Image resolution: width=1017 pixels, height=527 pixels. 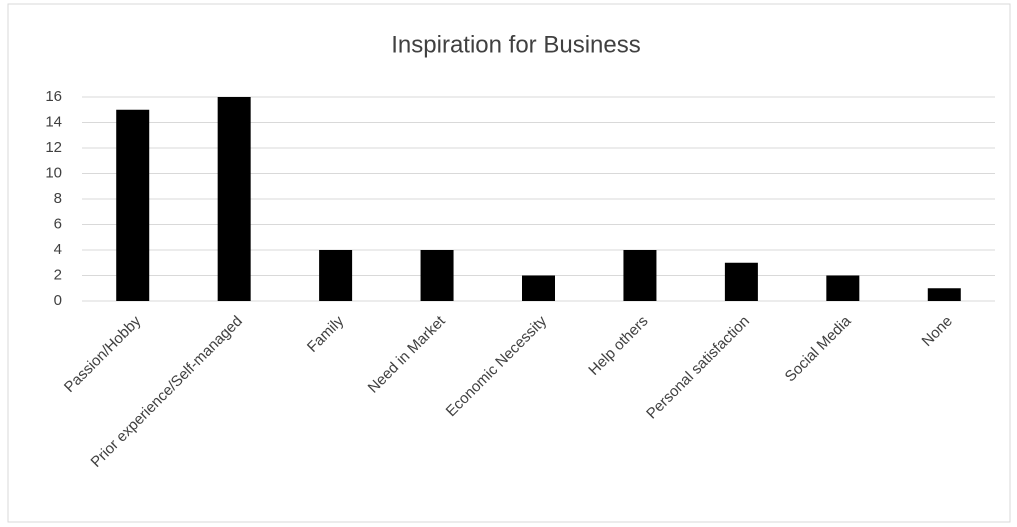 What do you see at coordinates (53, 147) in the screenshot?
I see `y-tick-label: 12` at bounding box center [53, 147].